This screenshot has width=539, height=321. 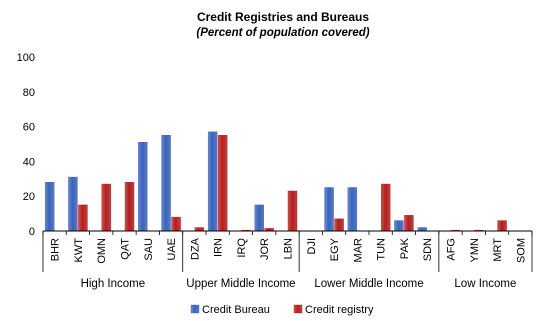 I want to click on chart-title: Credit Registries and Bureaus, so click(x=283, y=17).